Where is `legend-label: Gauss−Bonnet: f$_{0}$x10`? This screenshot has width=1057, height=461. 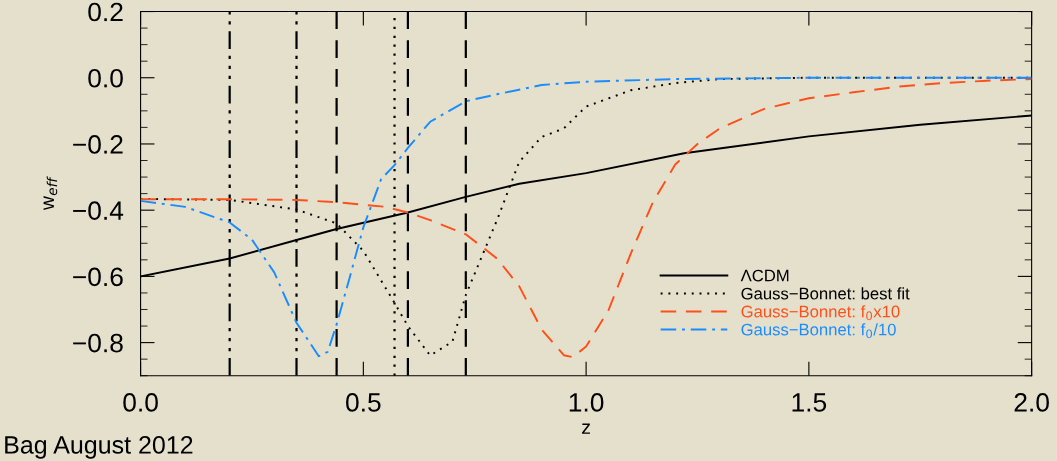
legend-label: Gauss−Bonnet: f$_{0}$x10 is located at coordinates (820, 313).